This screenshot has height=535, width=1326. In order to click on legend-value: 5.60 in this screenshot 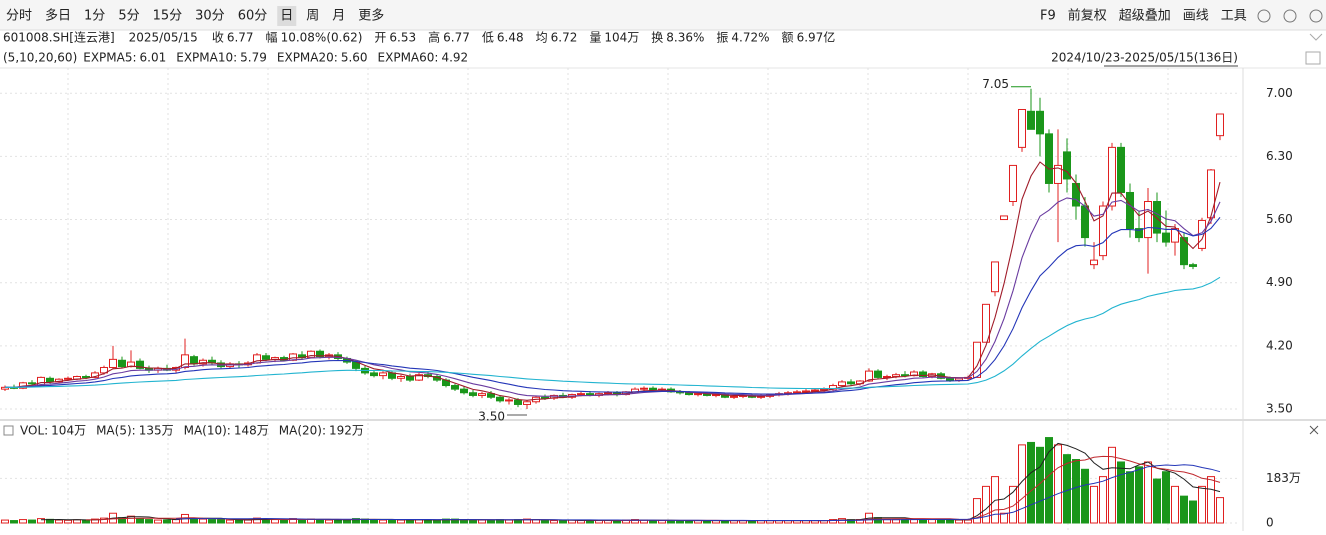, I will do `click(354, 58)`.